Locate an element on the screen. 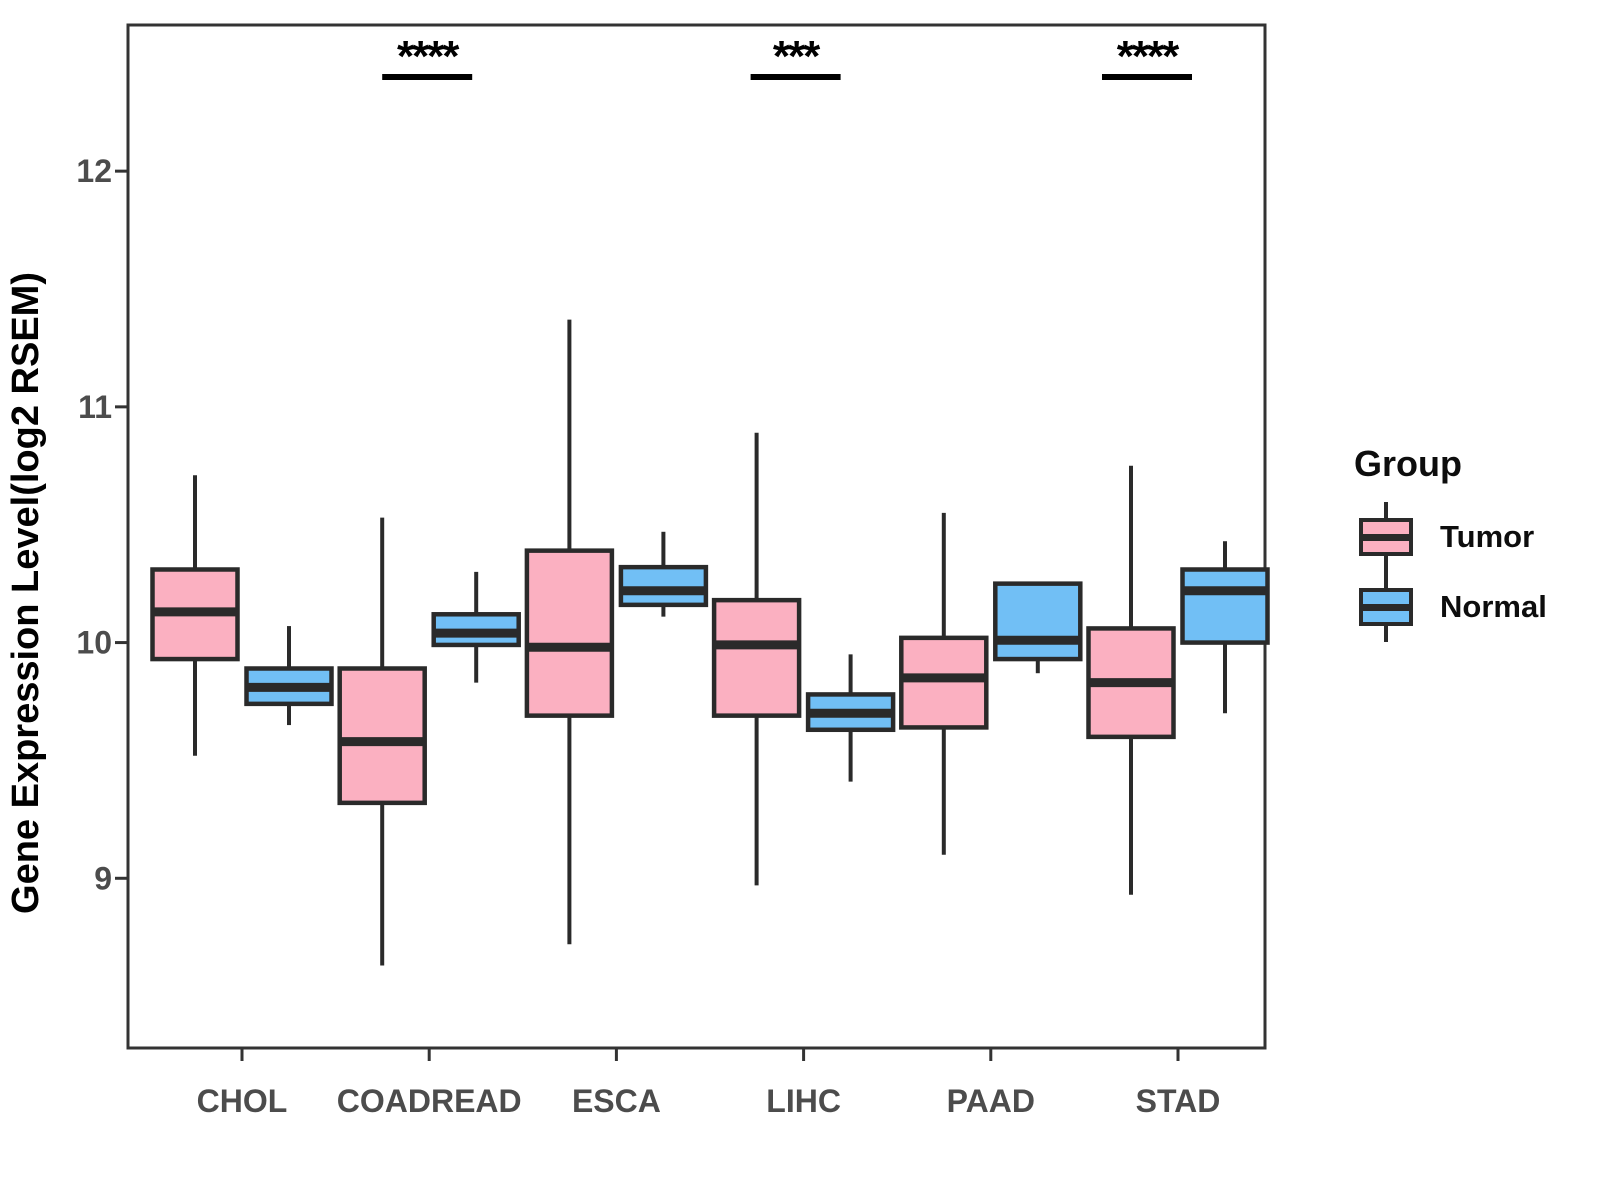 The height and width of the screenshot is (1200, 1600). x-tick-label-ESCA: ESCA is located at coordinates (616, 1101).